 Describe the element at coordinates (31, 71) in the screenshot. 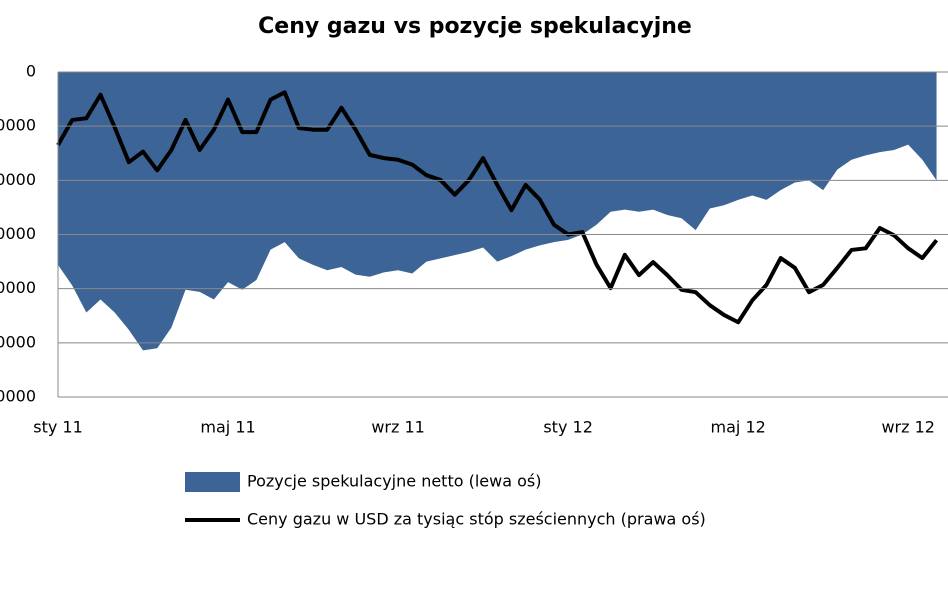

I see `y-tick-label: 0` at that location.